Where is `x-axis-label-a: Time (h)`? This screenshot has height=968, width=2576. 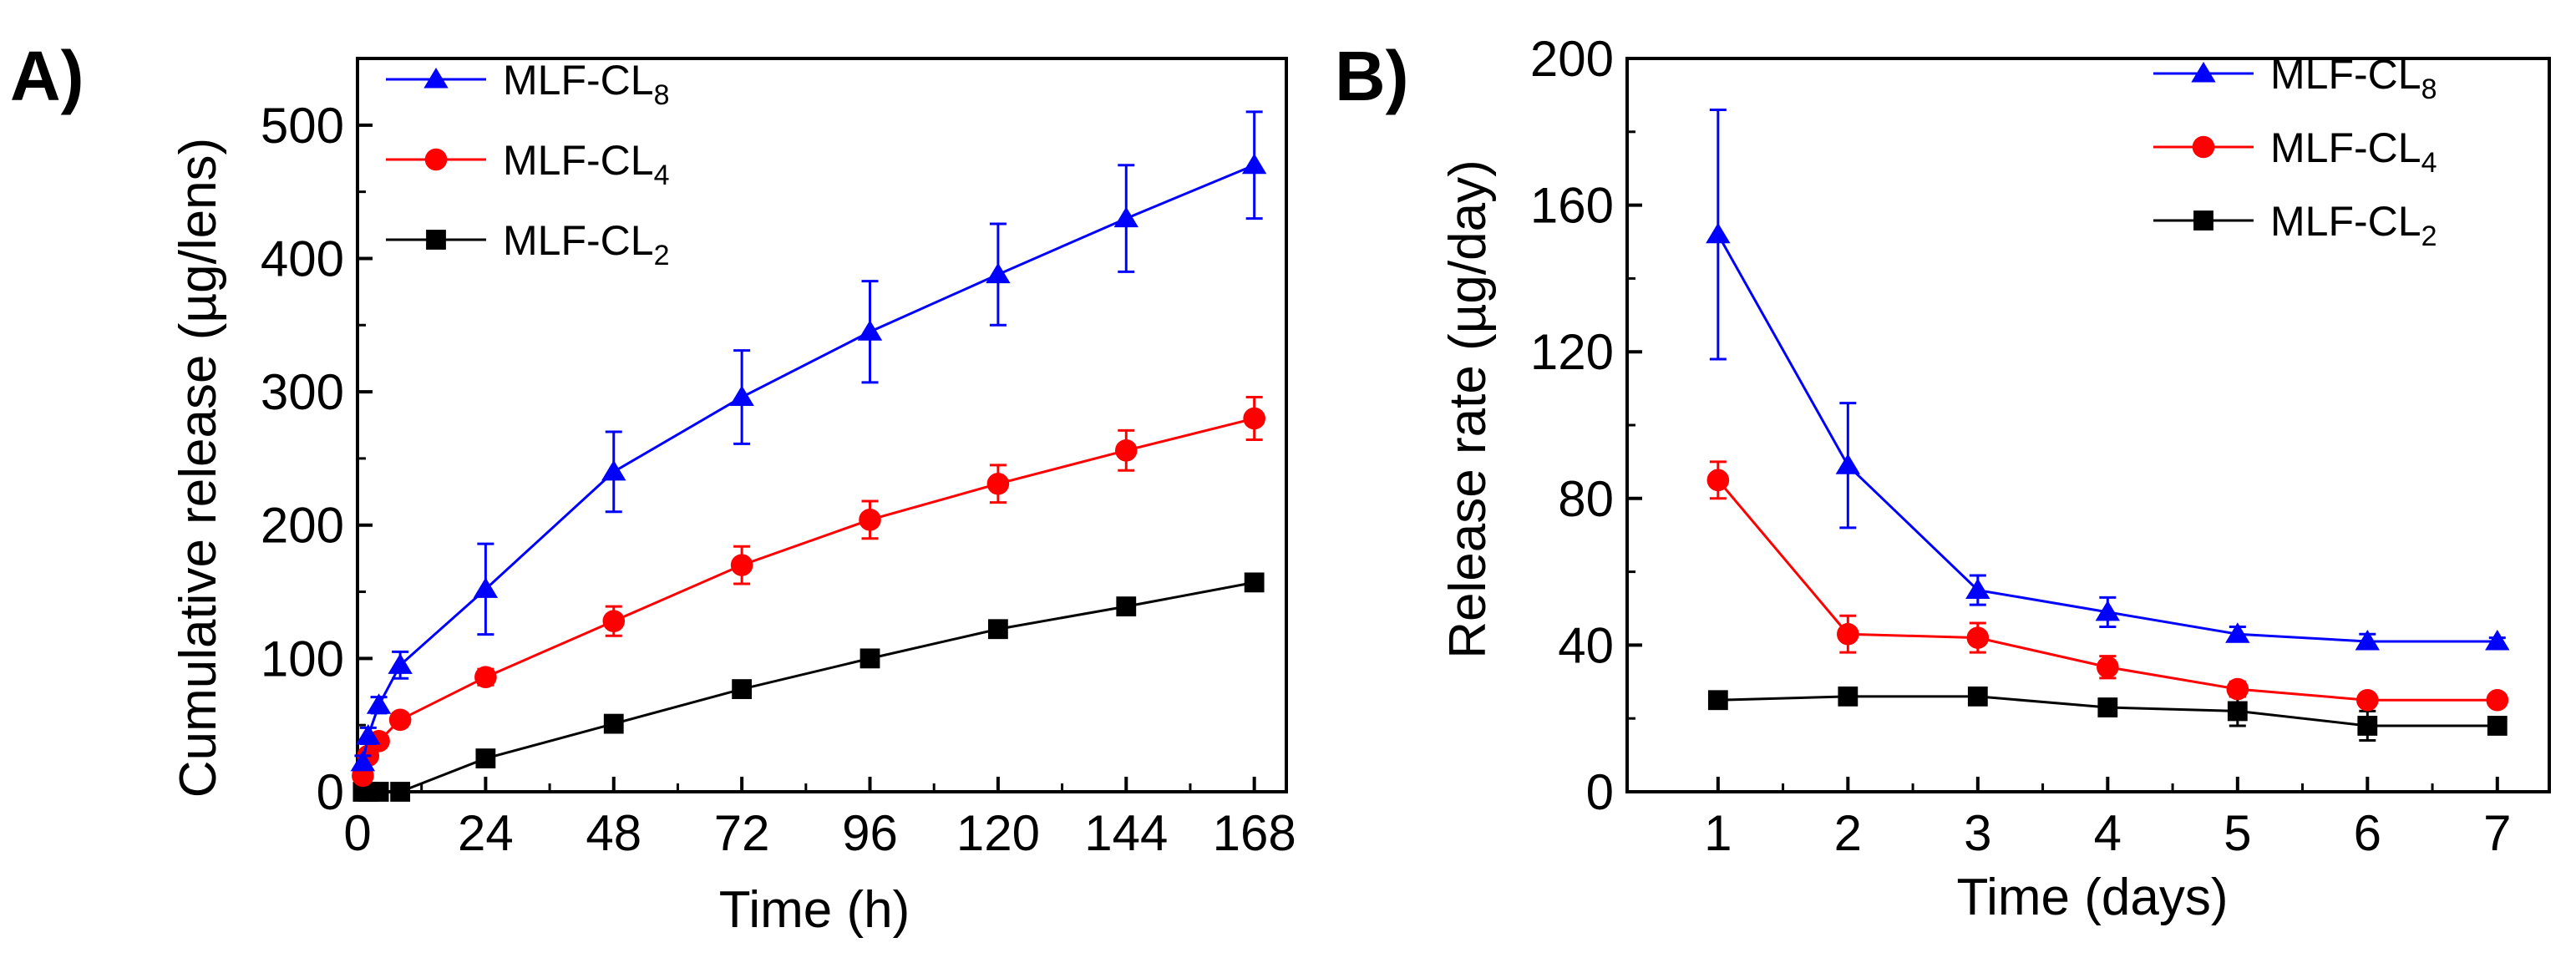
x-axis-label-a: Time (h) is located at coordinates (814, 910).